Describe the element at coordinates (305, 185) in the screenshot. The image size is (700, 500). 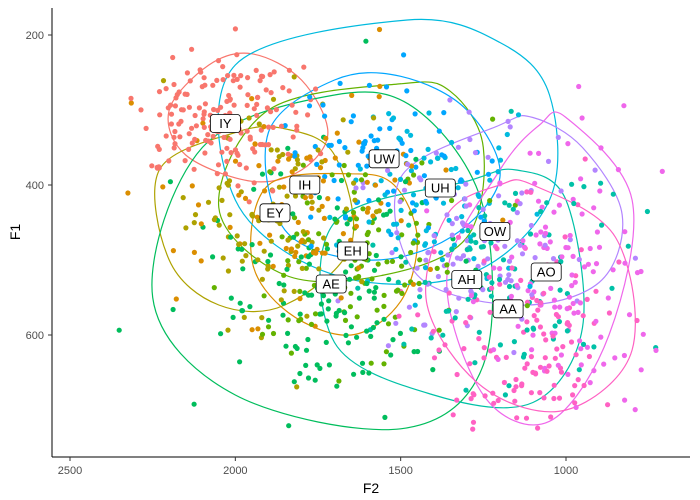
I see `vowel-label-ih: IH` at that location.